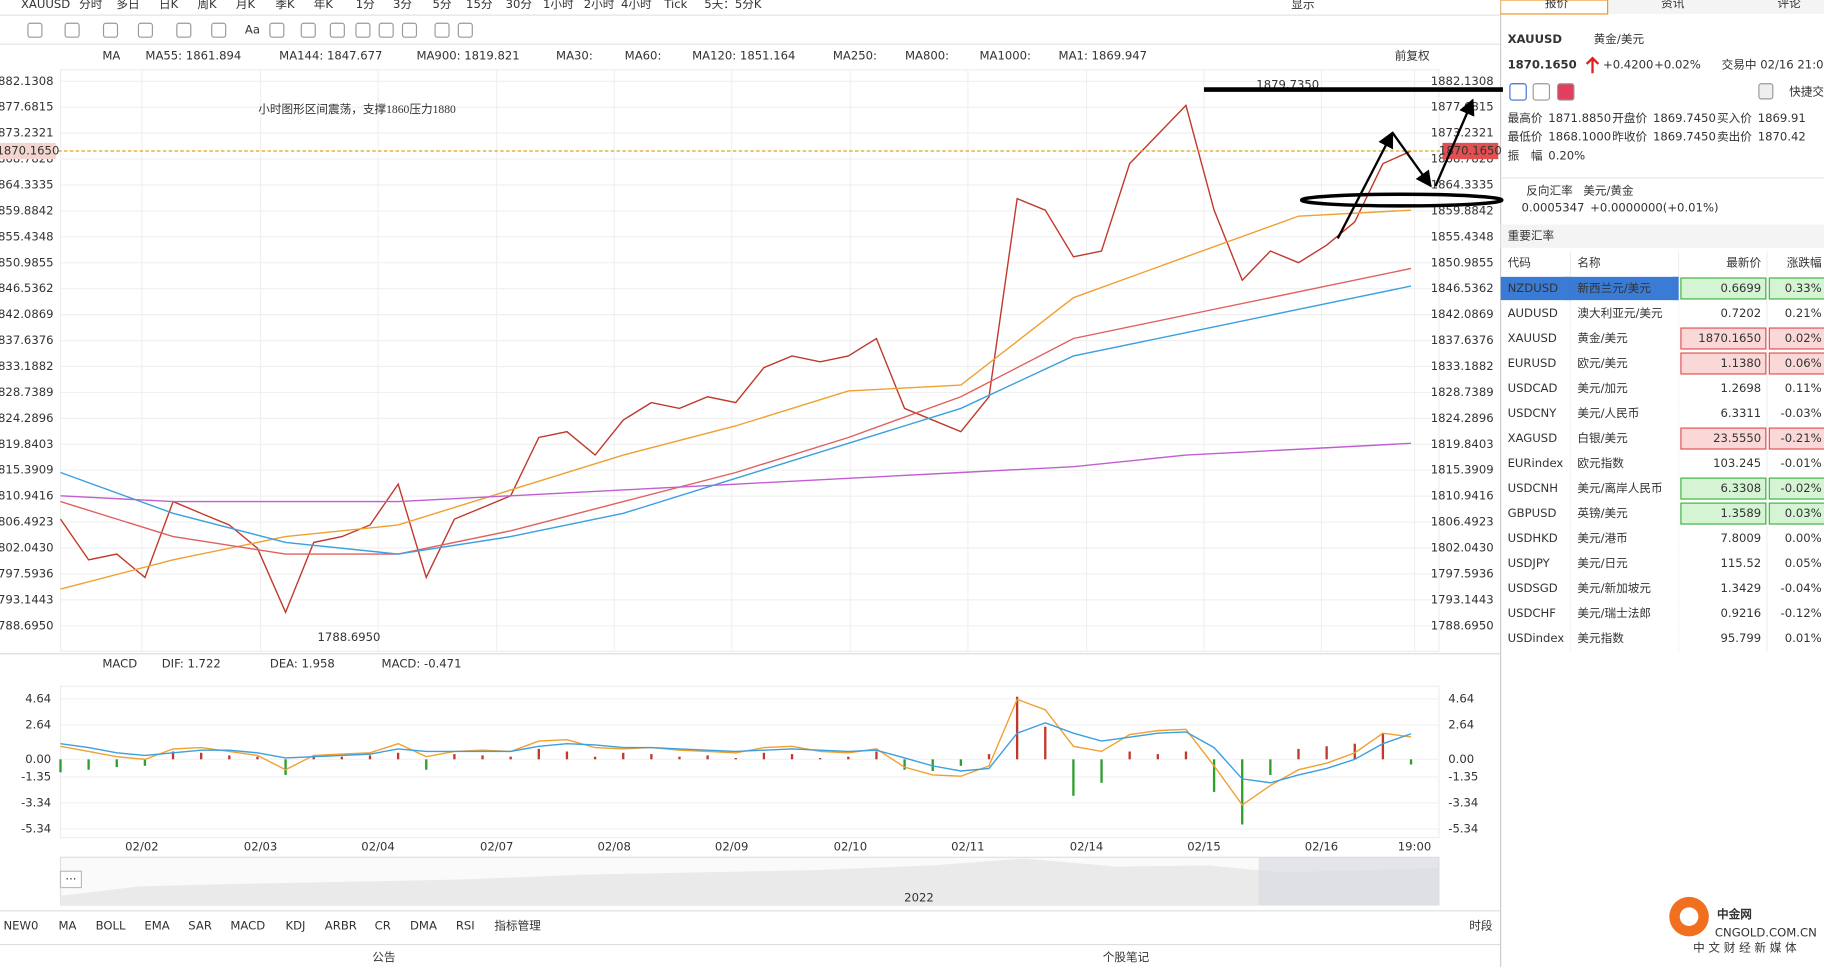  What do you see at coordinates (1614, 588) in the screenshot?
I see `row-name: 美元/新加坡元` at bounding box center [1614, 588].